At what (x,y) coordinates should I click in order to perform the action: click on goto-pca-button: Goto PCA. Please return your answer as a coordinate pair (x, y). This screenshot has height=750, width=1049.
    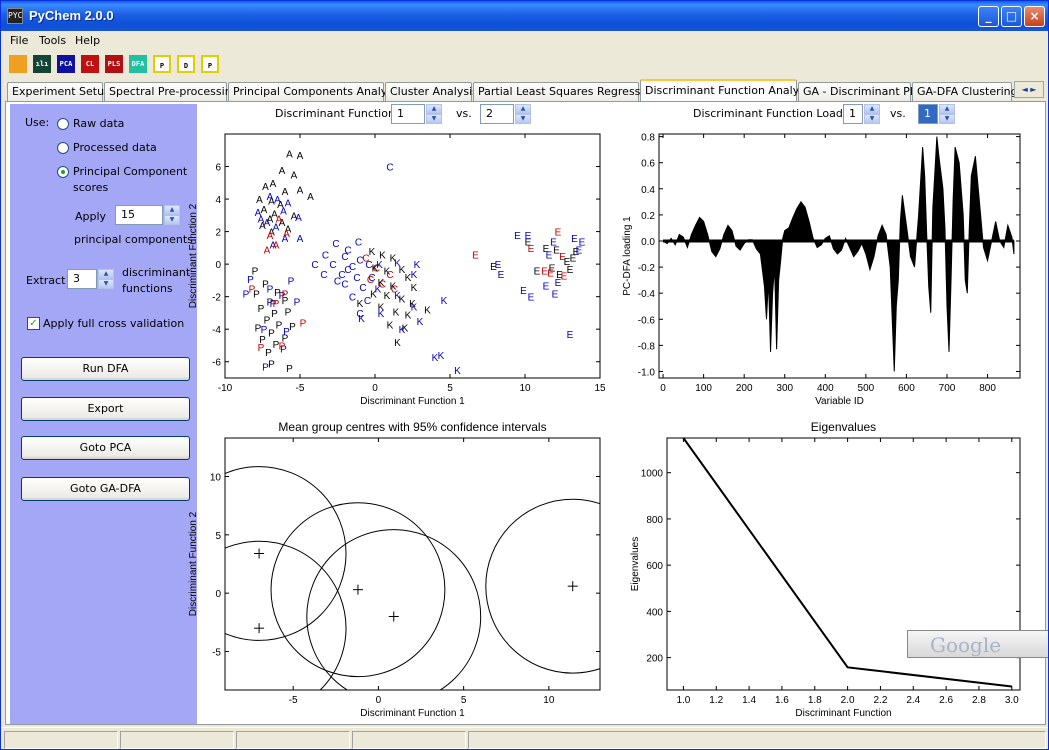
    Looking at the image, I should click on (105, 448).